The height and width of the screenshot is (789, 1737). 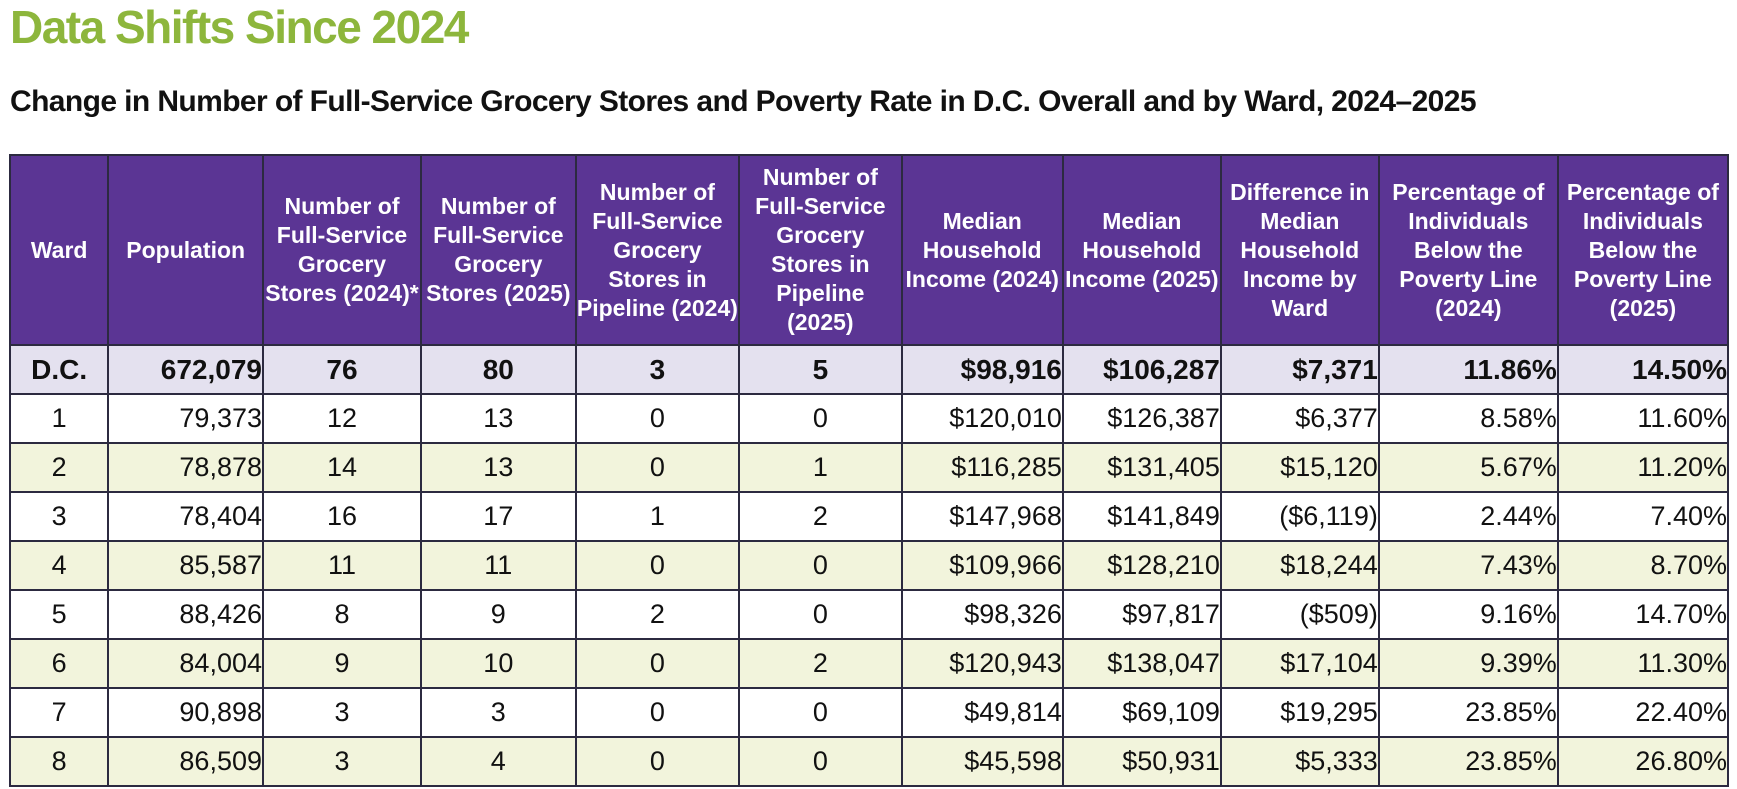 I want to click on cell-ward: 6, so click(x=59, y=663).